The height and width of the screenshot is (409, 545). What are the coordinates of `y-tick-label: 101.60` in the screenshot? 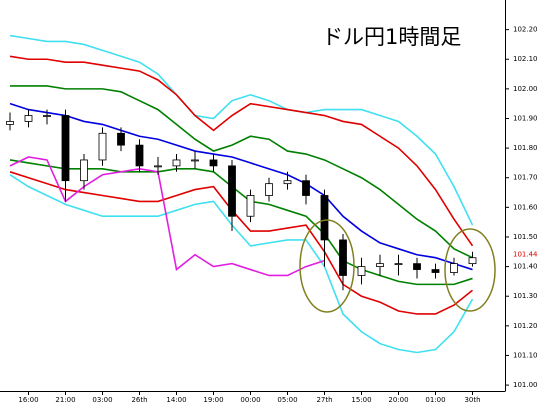 It's located at (525, 207).